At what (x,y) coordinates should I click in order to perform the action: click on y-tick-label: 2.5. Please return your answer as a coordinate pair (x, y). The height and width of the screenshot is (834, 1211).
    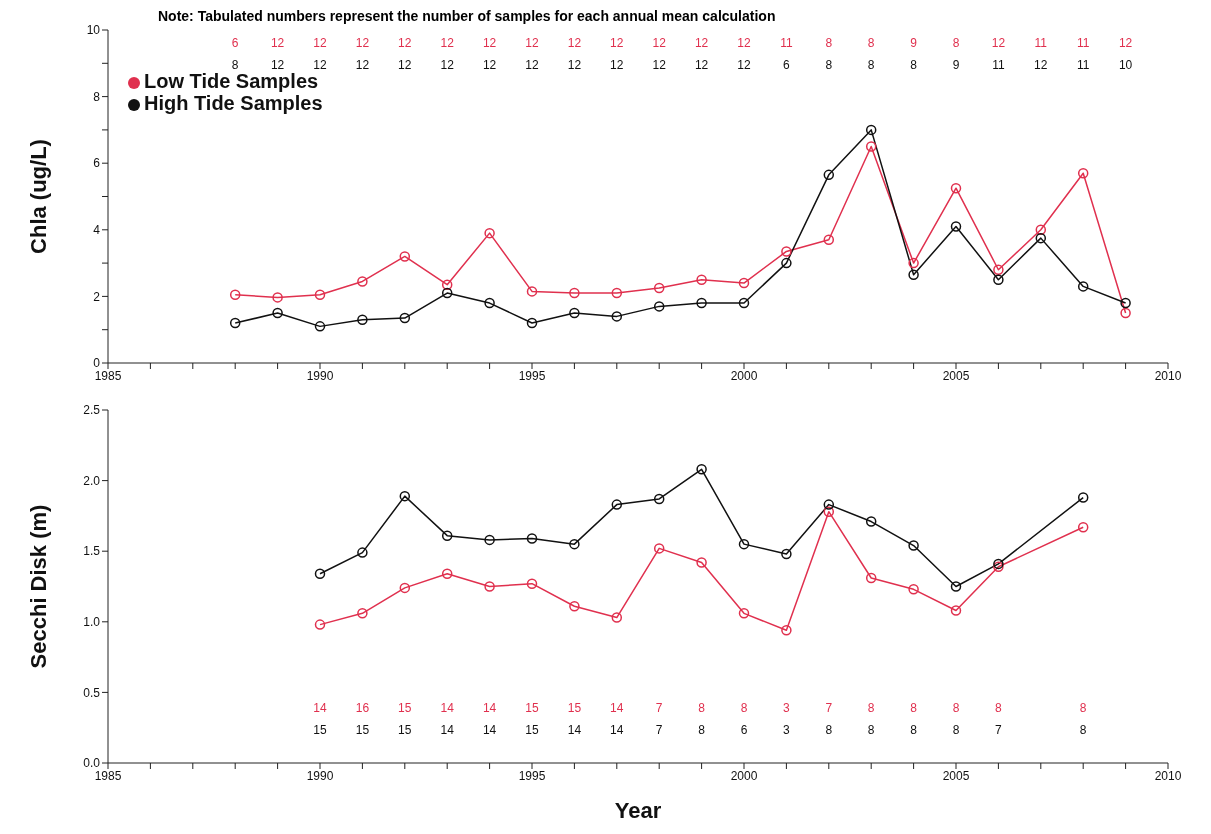
    Looking at the image, I should click on (92, 410).